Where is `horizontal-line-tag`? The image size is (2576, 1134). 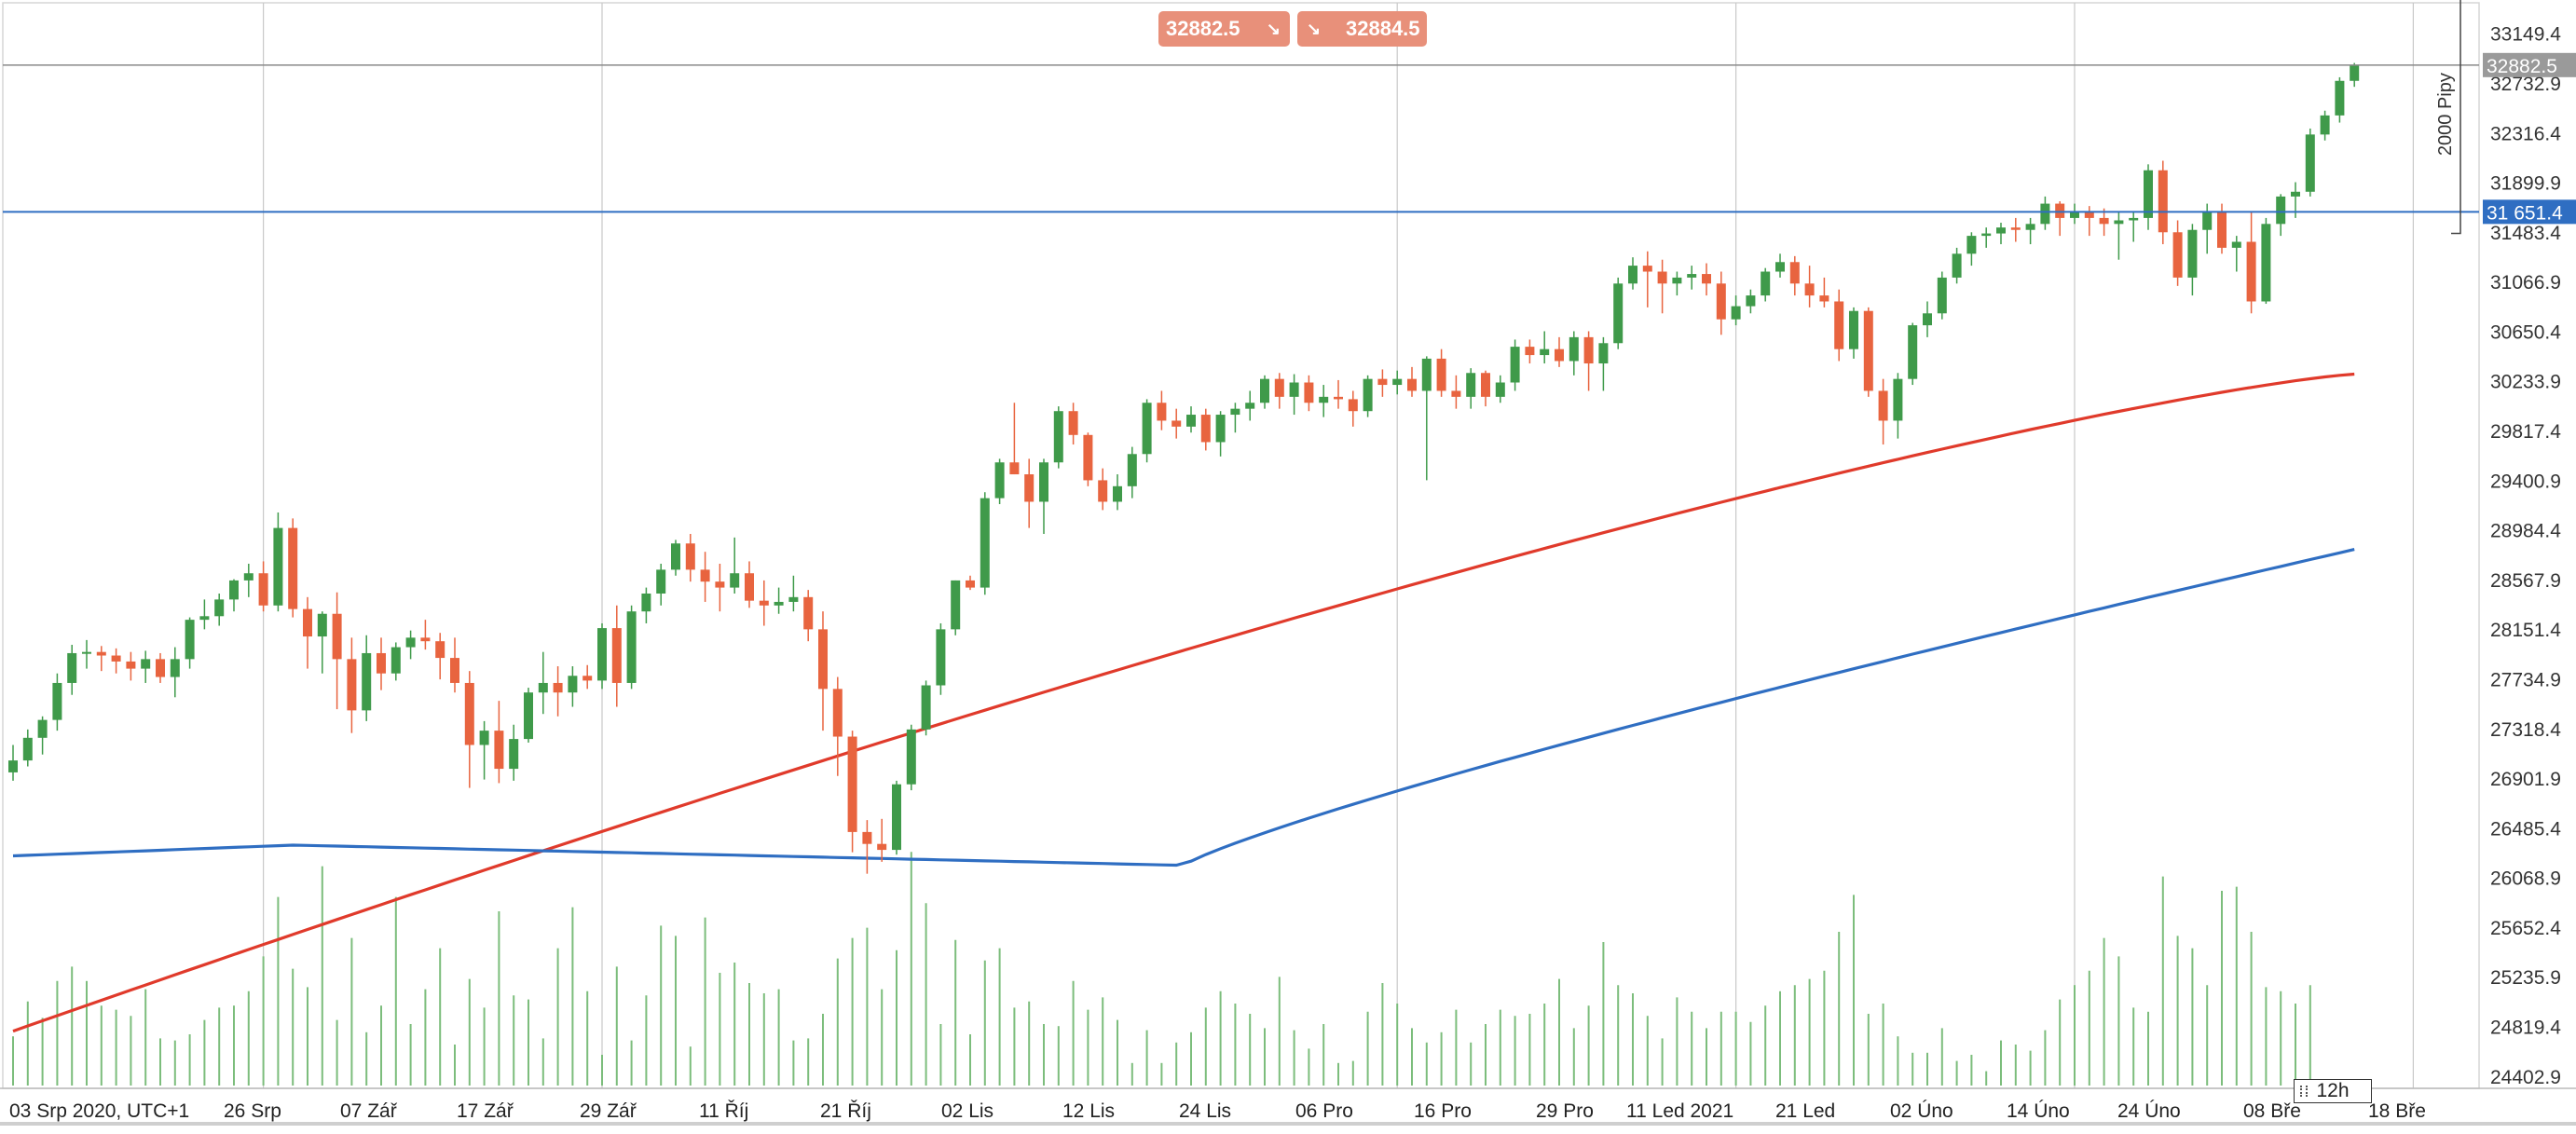
horizontal-line-tag is located at coordinates (2529, 212).